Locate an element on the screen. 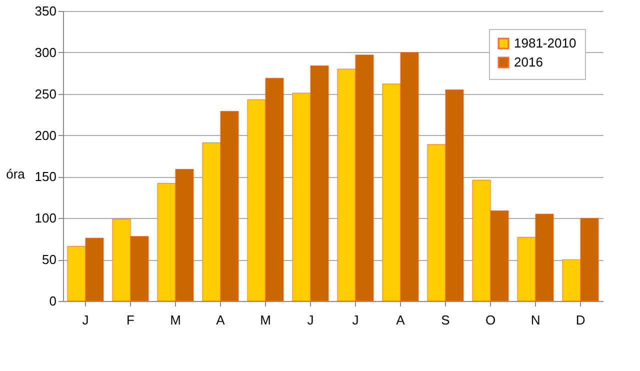  y-tick-label: 150 is located at coordinates (45, 176).